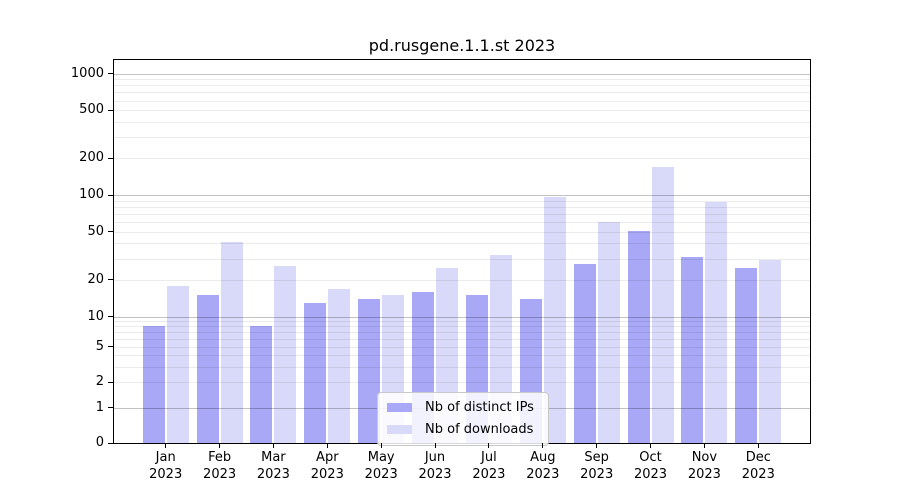 The height and width of the screenshot is (500, 900). I want to click on x-tick-mark-dec, so click(758, 445).